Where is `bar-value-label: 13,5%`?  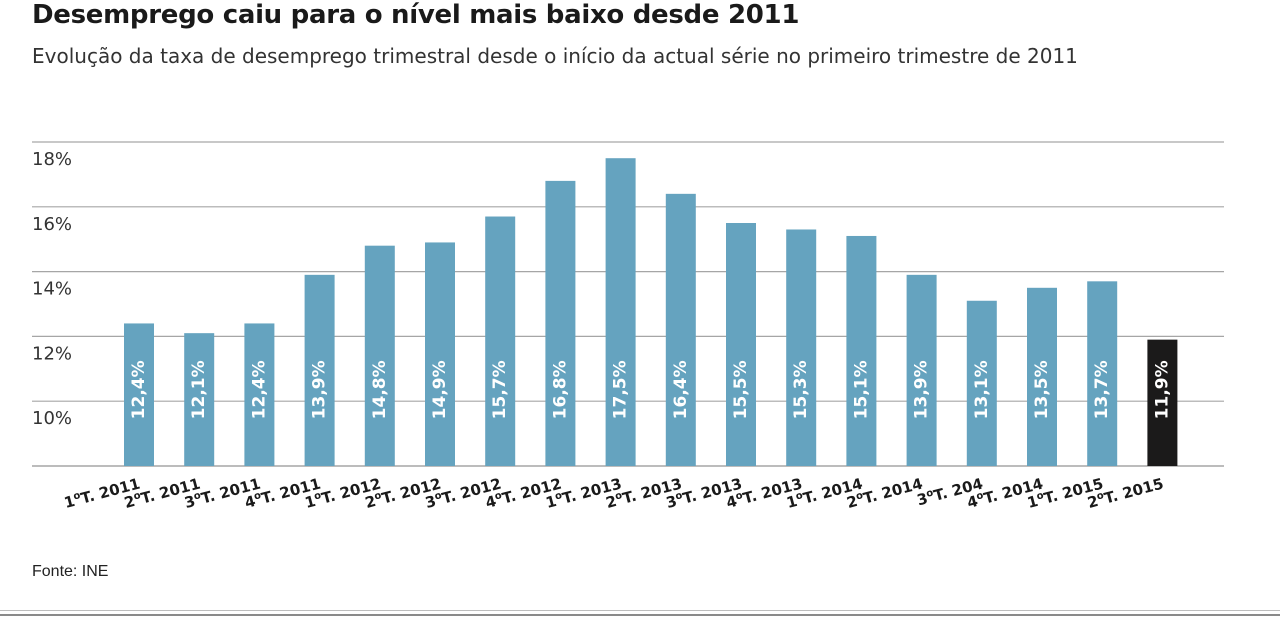
bar-value-label: 13,5% is located at coordinates (1042, 389).